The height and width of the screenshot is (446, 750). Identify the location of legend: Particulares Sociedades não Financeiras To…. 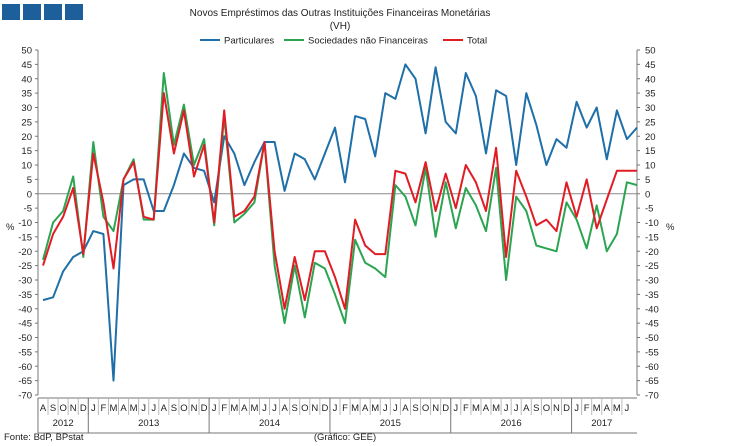
(343, 41).